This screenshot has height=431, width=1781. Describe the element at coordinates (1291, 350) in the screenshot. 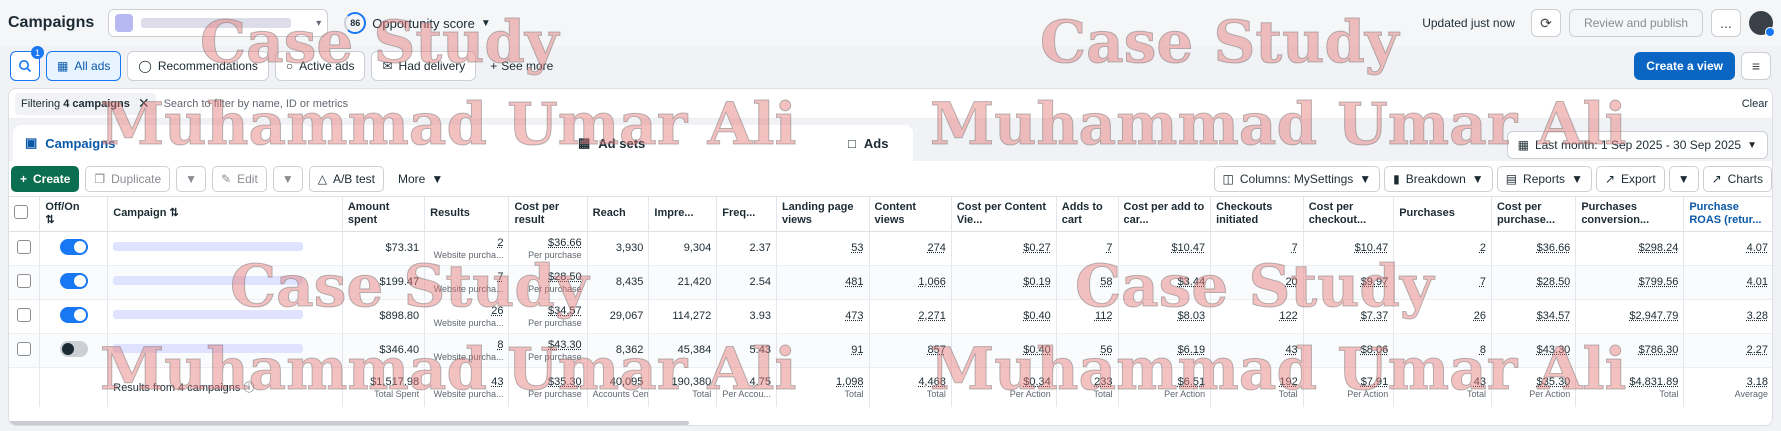

I see `cell-value: 43` at that location.